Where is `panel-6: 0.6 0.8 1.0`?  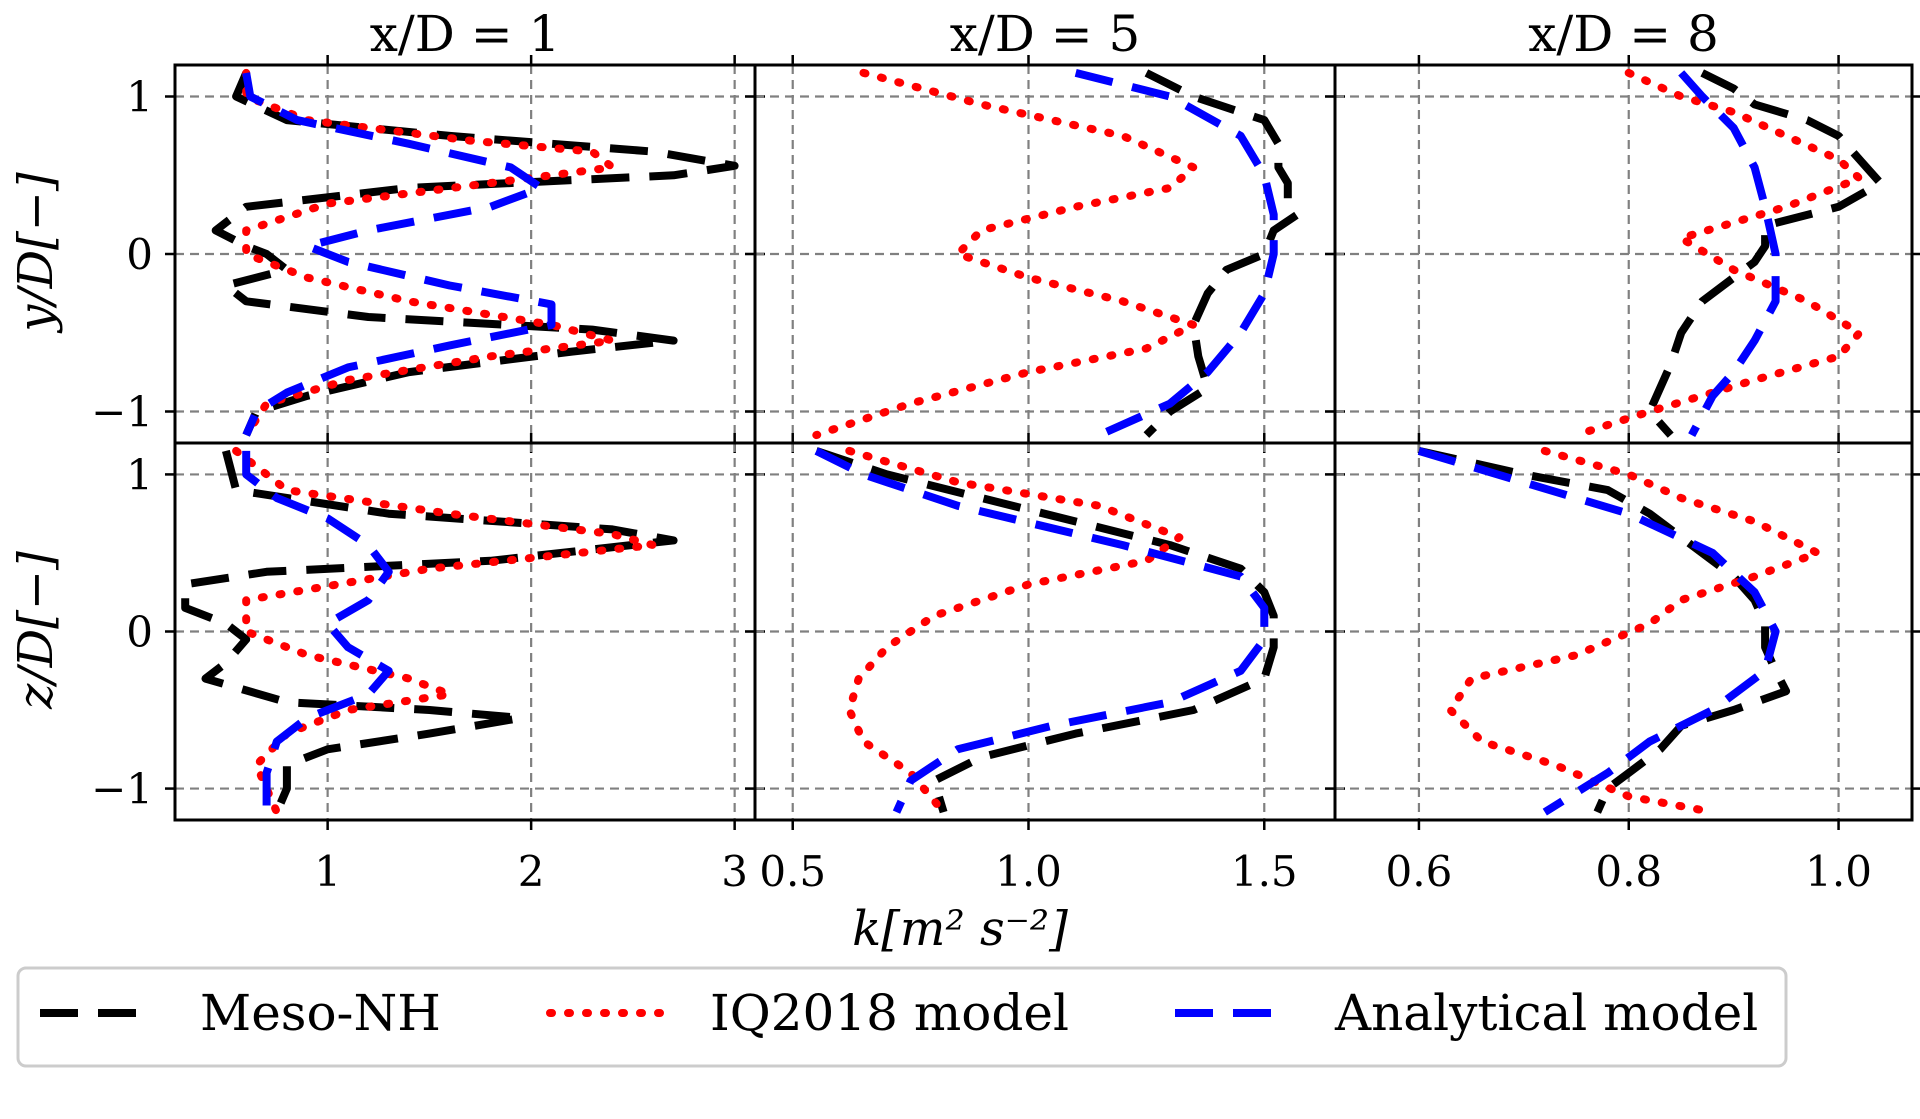 panel-6: 0.6 0.8 1.0 is located at coordinates (1622, 664).